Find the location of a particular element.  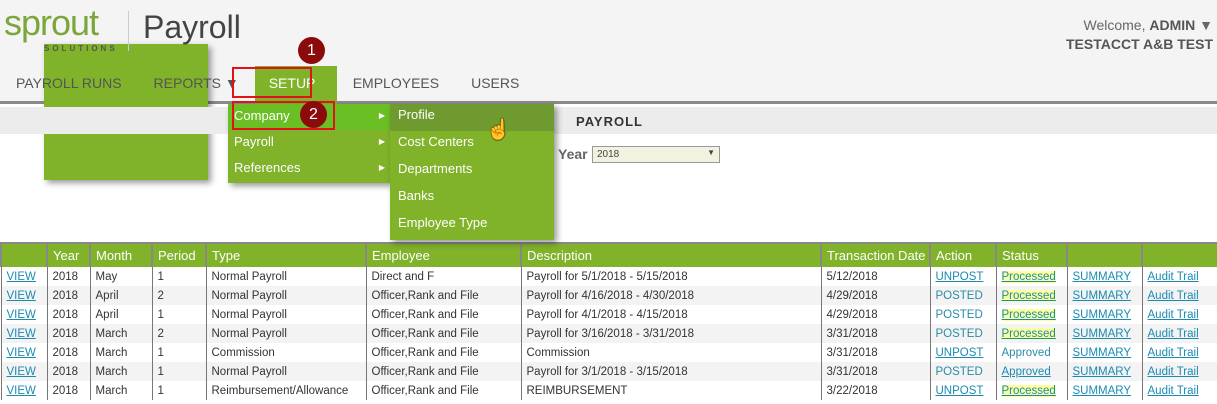

nav-employees: EMPLOYEES is located at coordinates (396, 83).